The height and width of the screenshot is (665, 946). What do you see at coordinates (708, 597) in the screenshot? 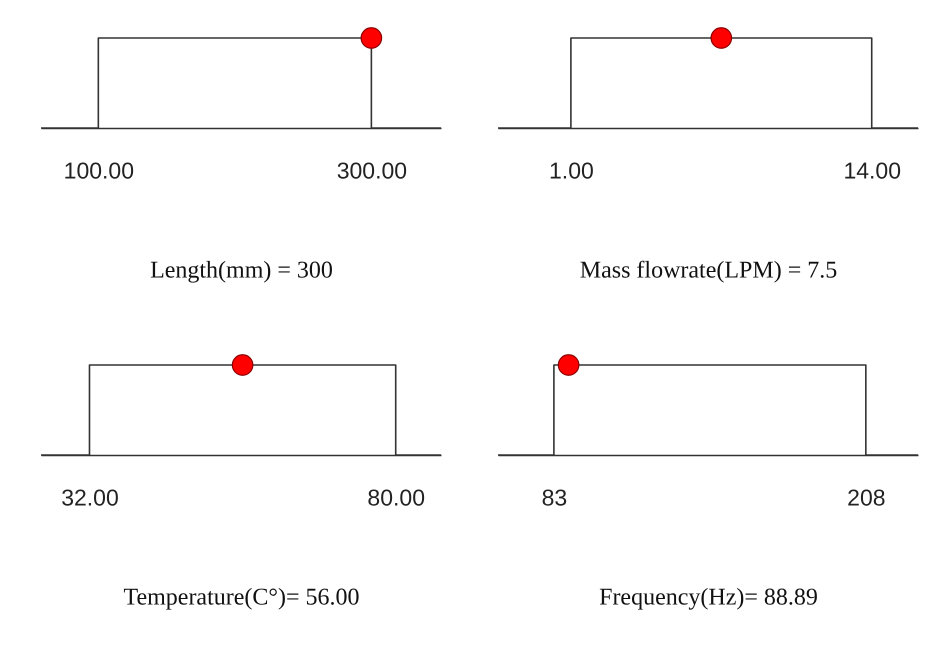
I see `x-axis-title: Frequency(Hz)= 88.89` at bounding box center [708, 597].